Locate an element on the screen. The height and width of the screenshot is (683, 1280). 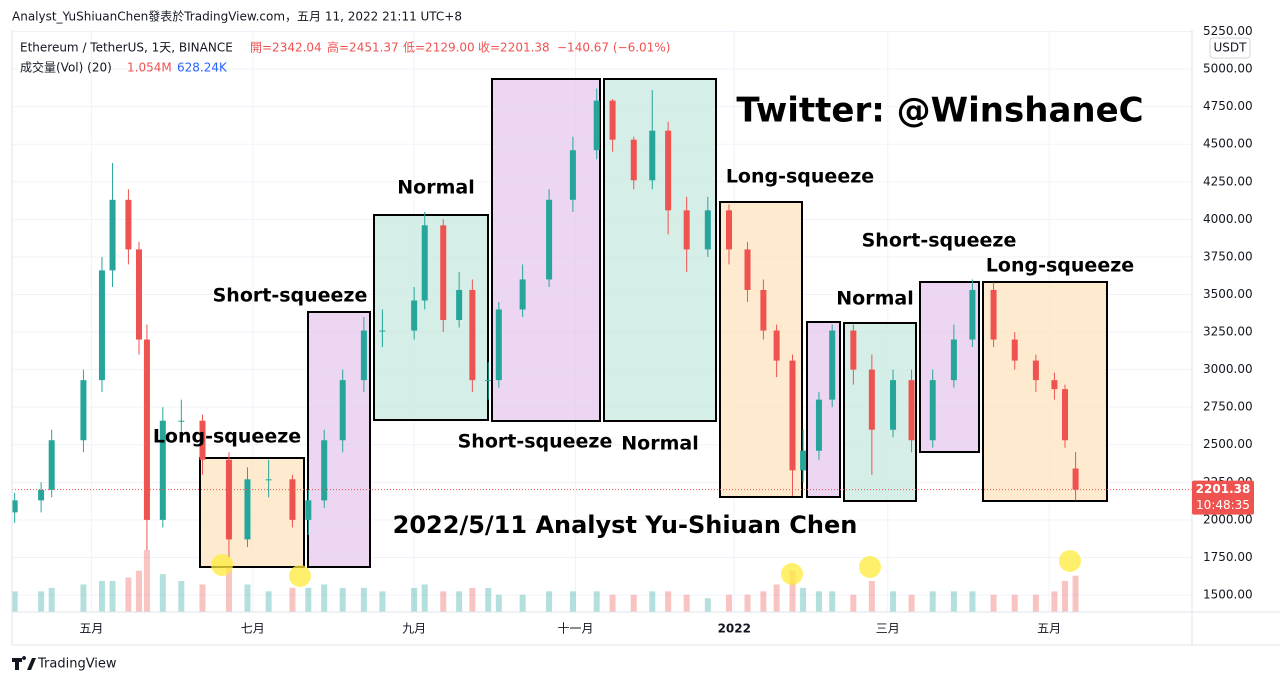
y-tick-label: 4750.00 is located at coordinates (1228, 106).